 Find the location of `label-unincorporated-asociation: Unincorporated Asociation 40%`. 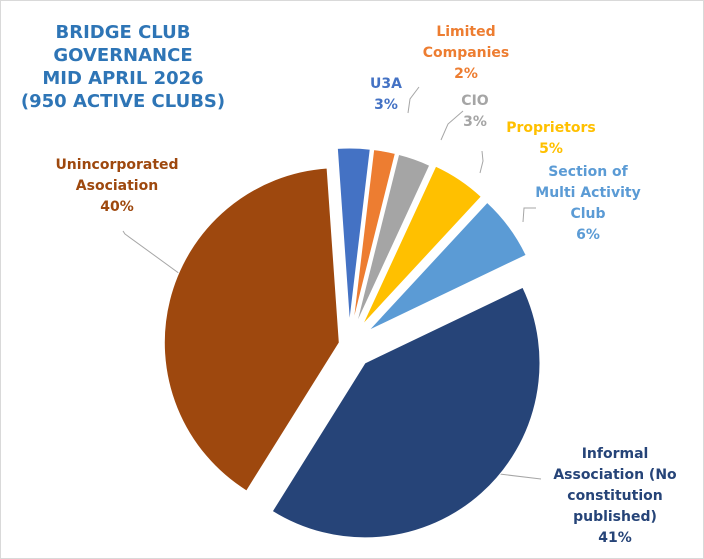

label-unincorporated-asociation: Unincorporated Asociation 40% is located at coordinates (116, 186).